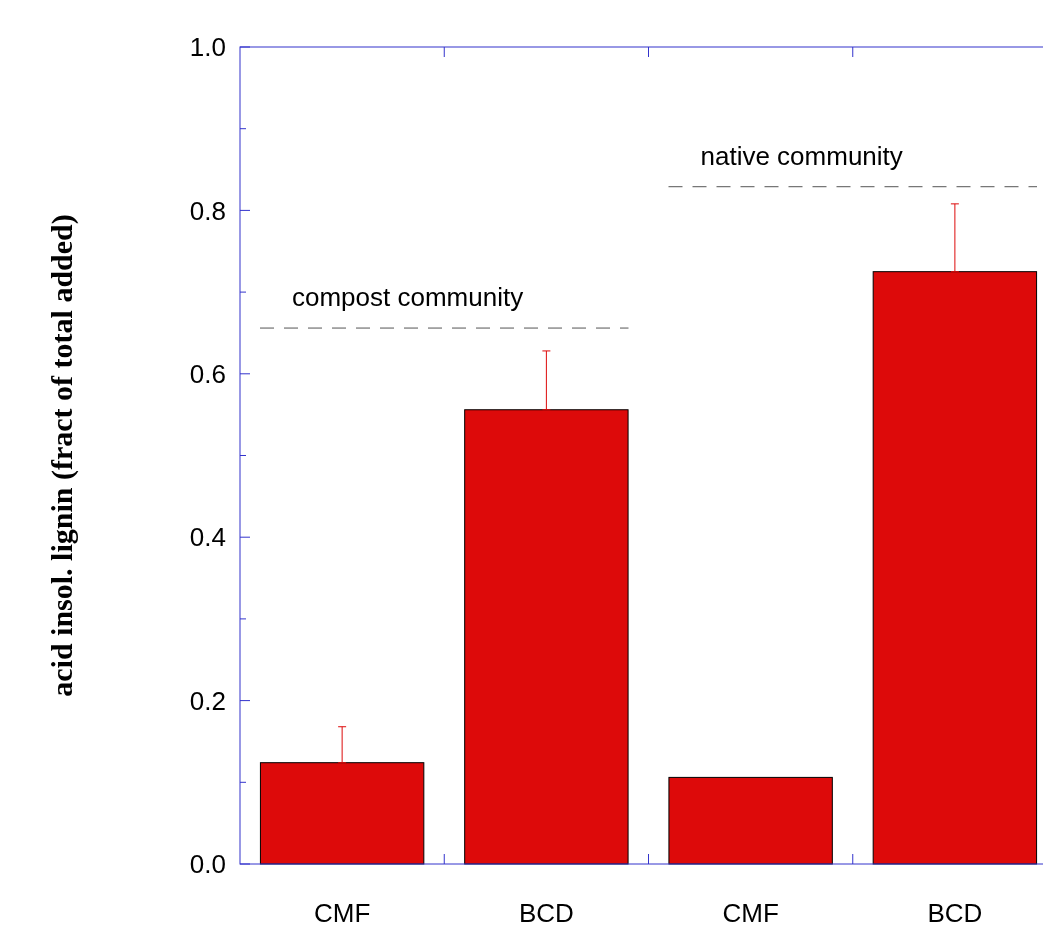 The width and height of the screenshot is (1043, 934). I want to click on y-tick-label: 0.4, so click(207, 537).